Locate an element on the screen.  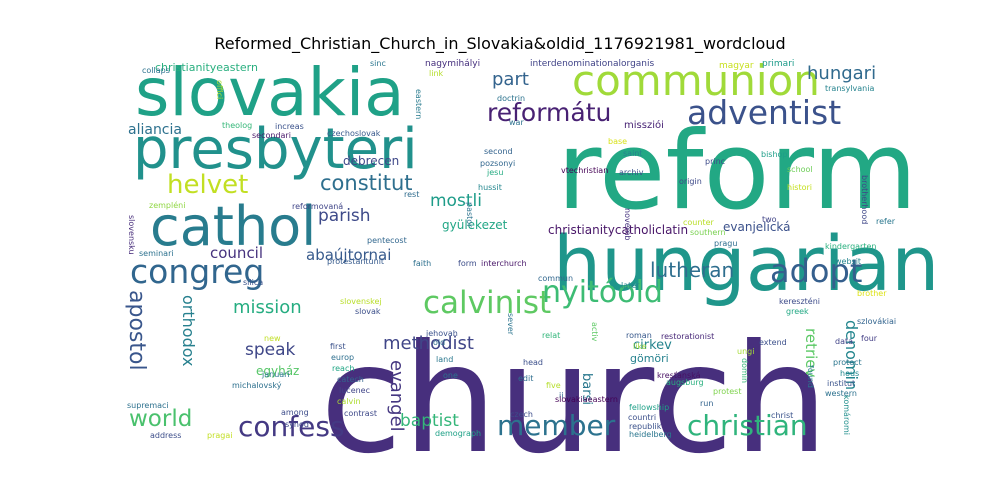
word-112: protect is located at coordinates (847, 362).